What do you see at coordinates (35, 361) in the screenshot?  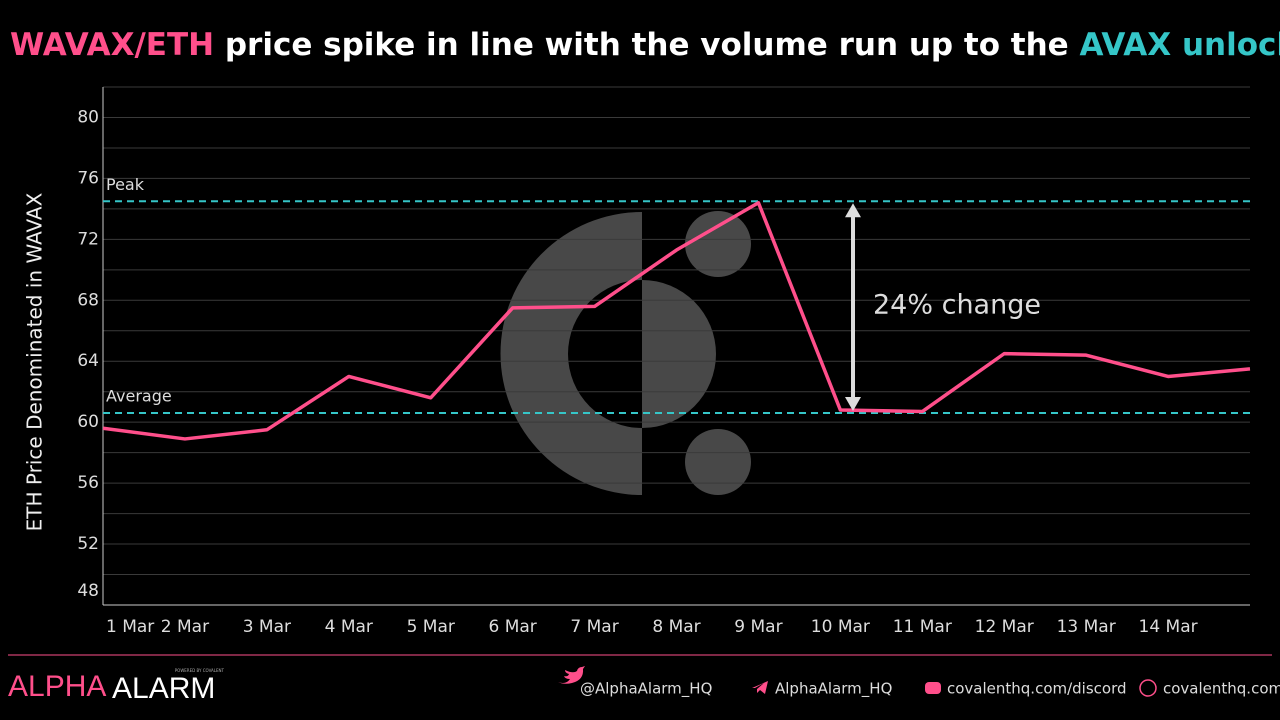 I see `y-axis-label: ETH Price Denominated in WAVAX` at bounding box center [35, 361].